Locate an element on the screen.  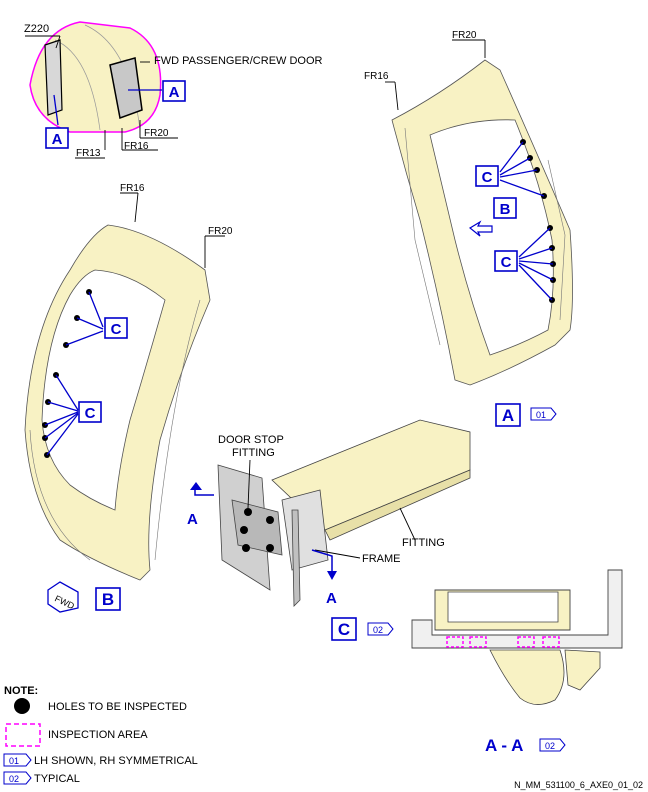
detail-c-title is located at coordinates (344, 629).